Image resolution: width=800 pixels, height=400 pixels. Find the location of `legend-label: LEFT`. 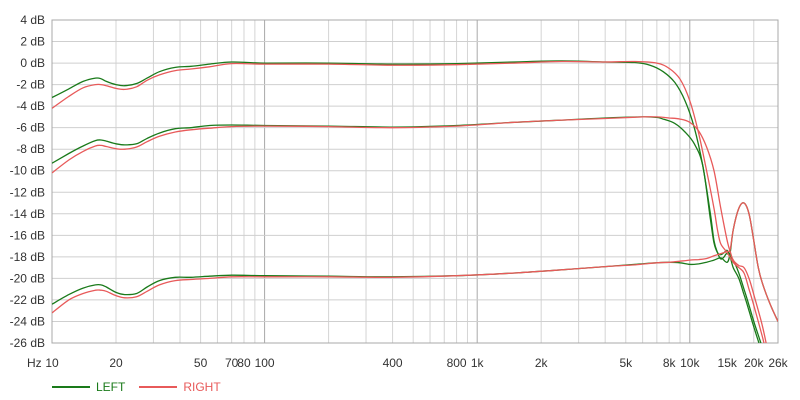

legend-label: LEFT is located at coordinates (111, 387).